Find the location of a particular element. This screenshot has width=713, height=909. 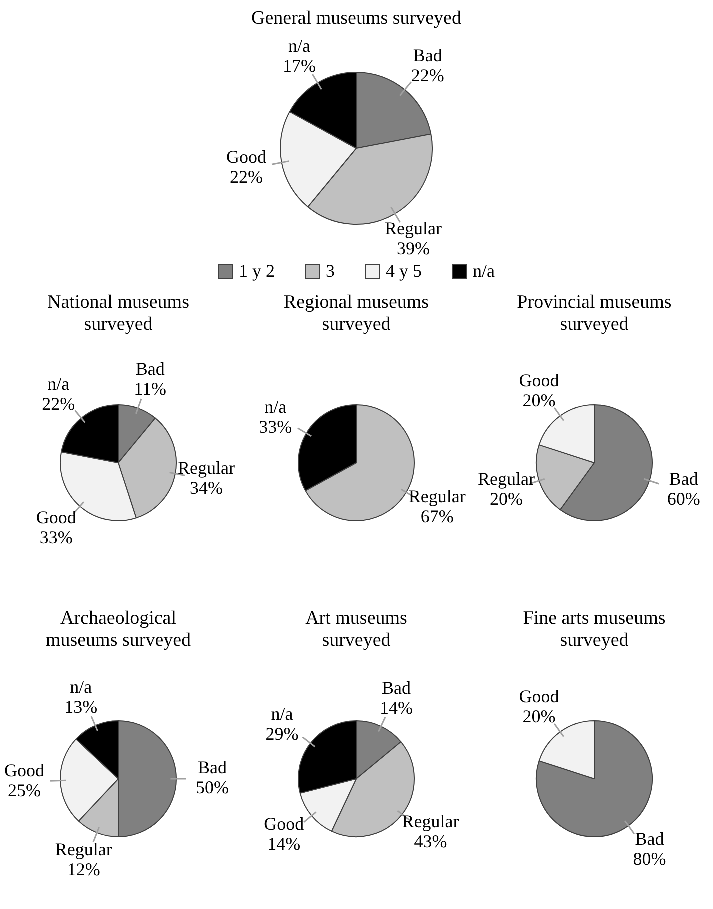

chart-title: Art museums surveyed is located at coordinates (356, 630).